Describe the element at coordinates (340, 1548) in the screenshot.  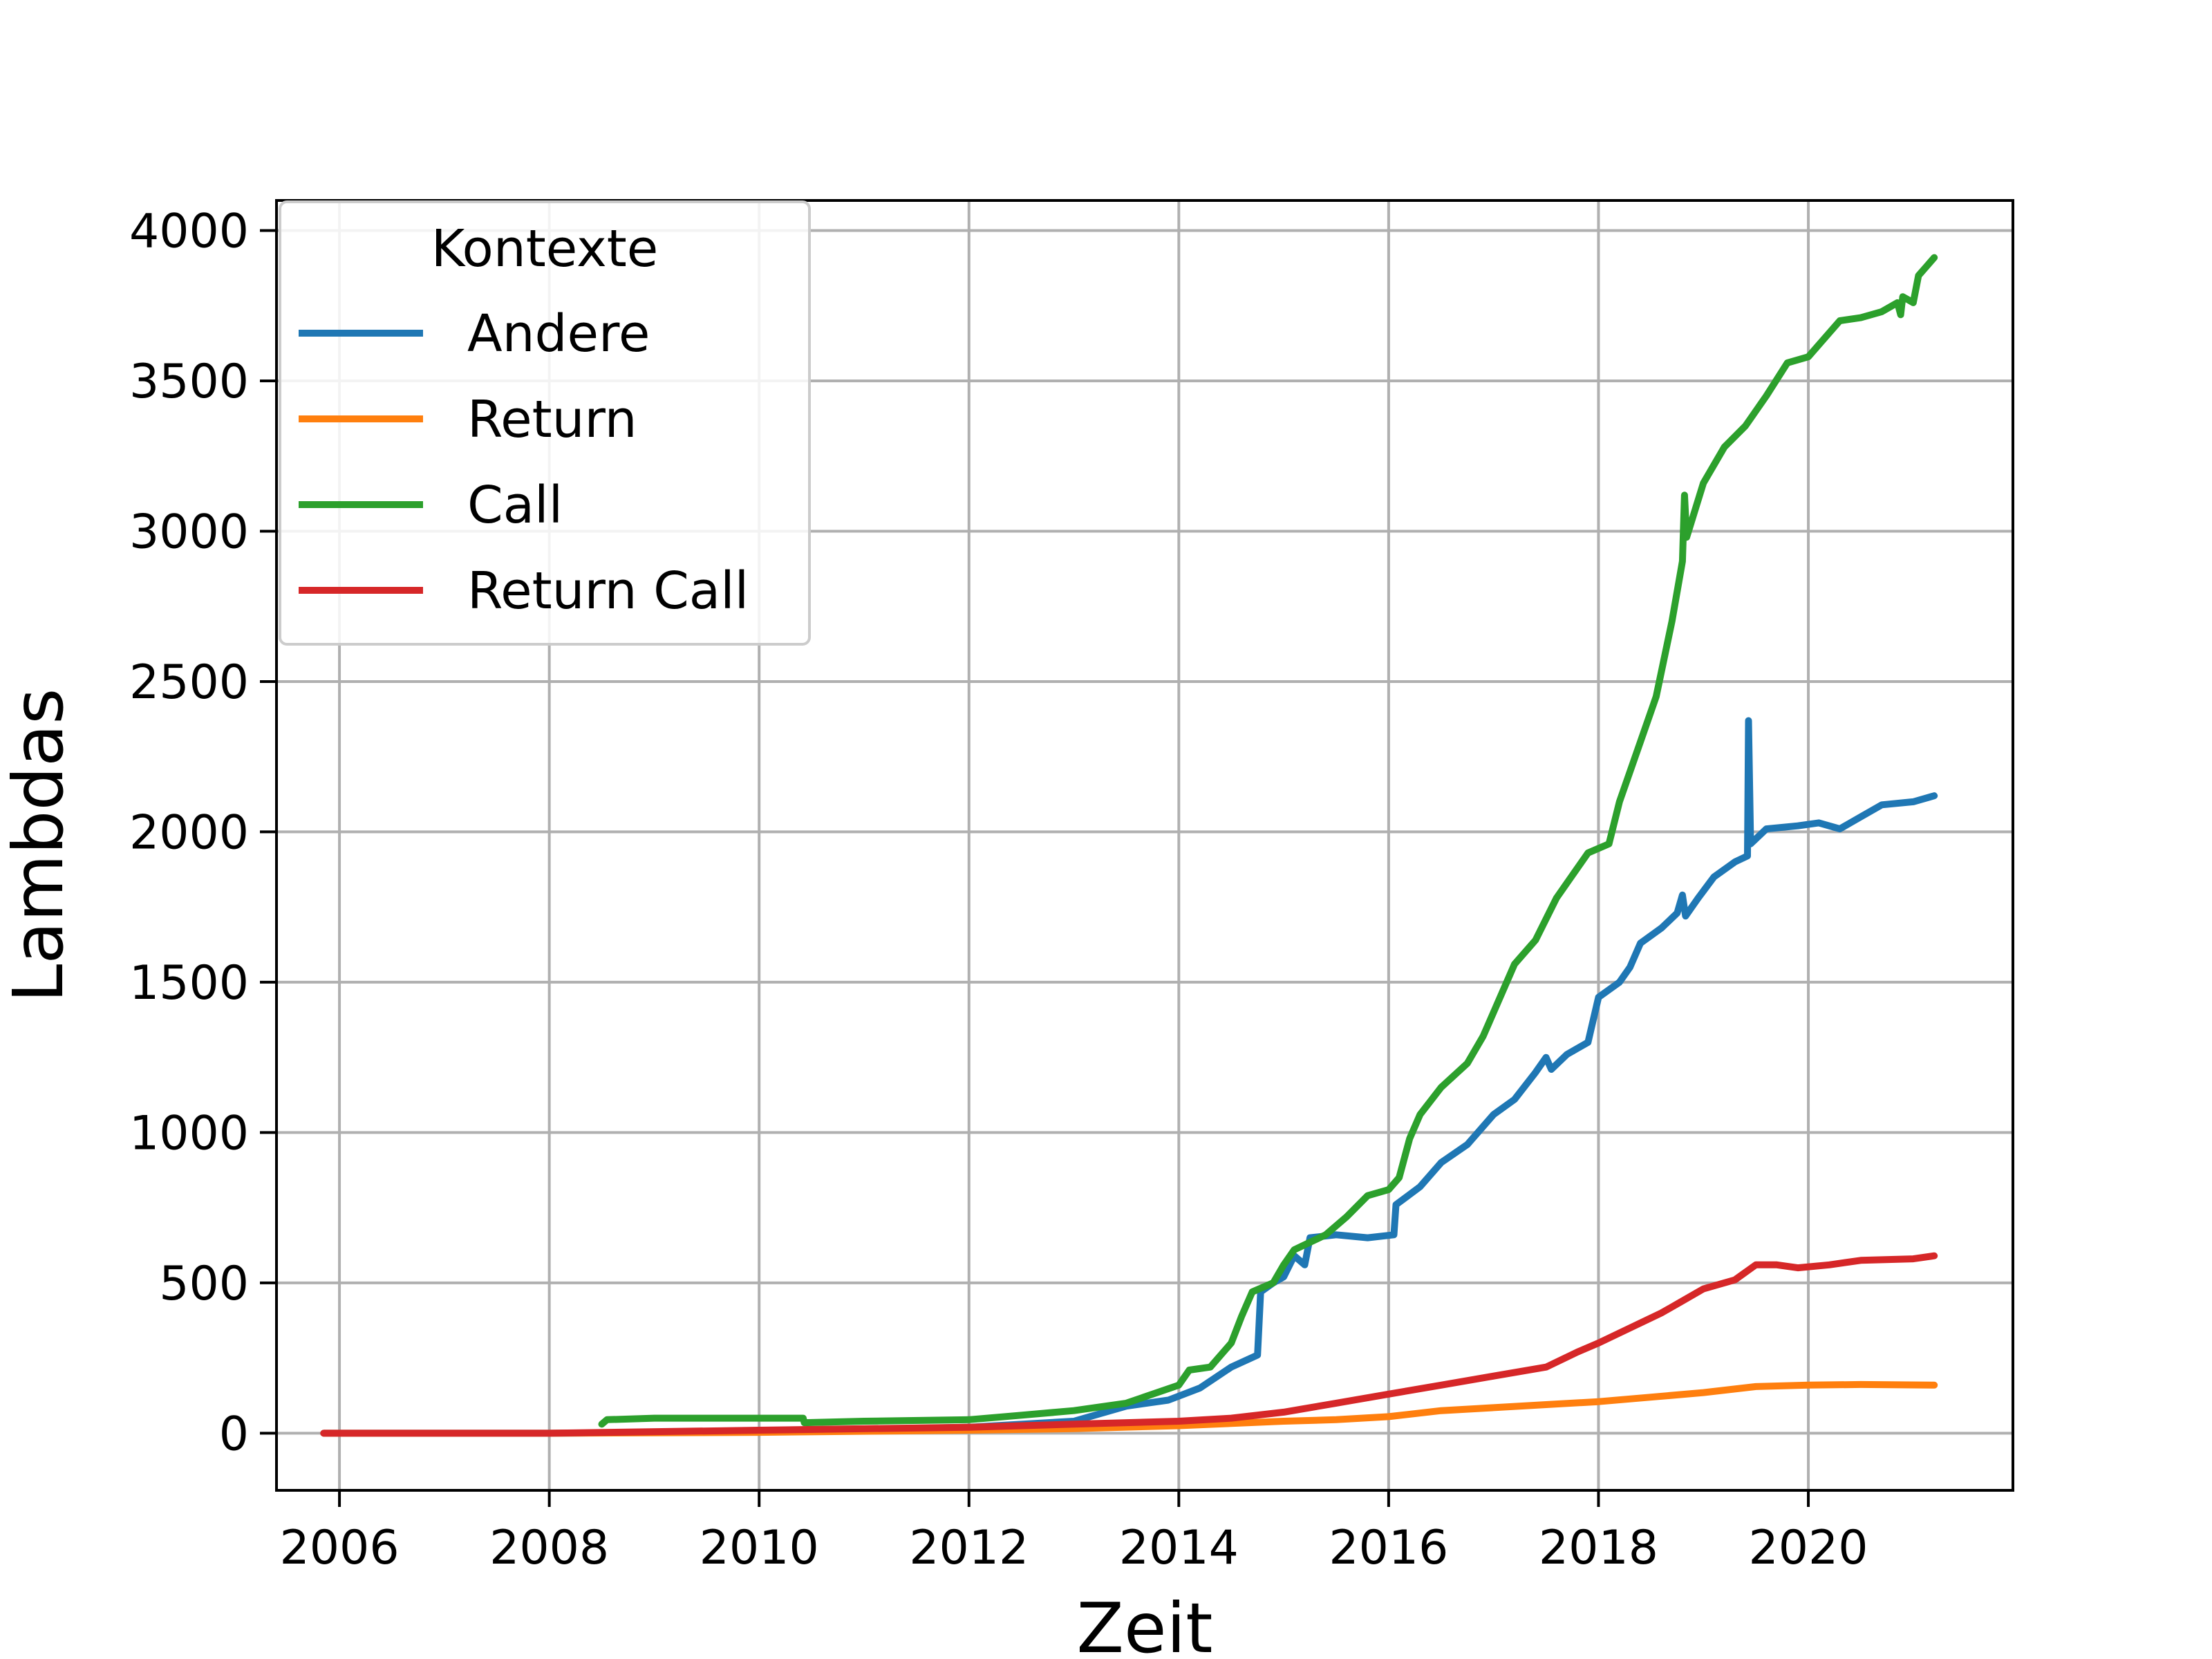
I see `x-tick-label: 2006` at that location.